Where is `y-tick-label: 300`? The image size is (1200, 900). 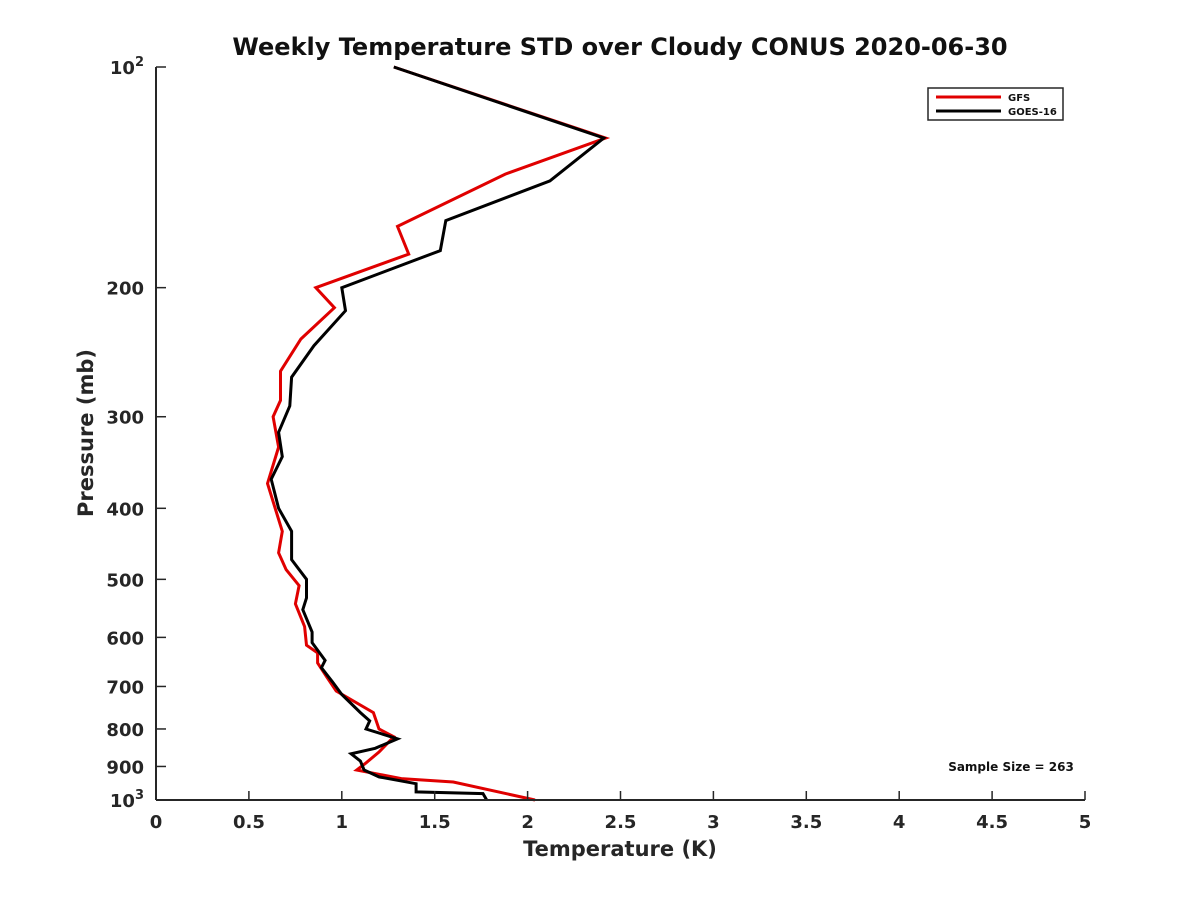 y-tick-label: 300 is located at coordinates (125, 418).